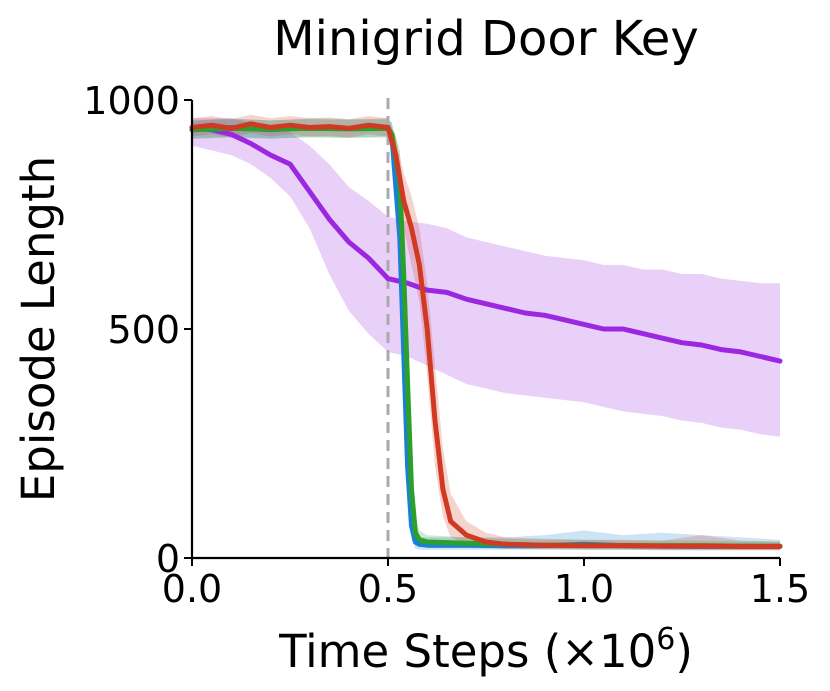 This screenshot has width=830, height=691. What do you see at coordinates (486, 584) in the screenshot?
I see `x-ticks: 0.0 0.5 1.0 1.5` at bounding box center [486, 584].